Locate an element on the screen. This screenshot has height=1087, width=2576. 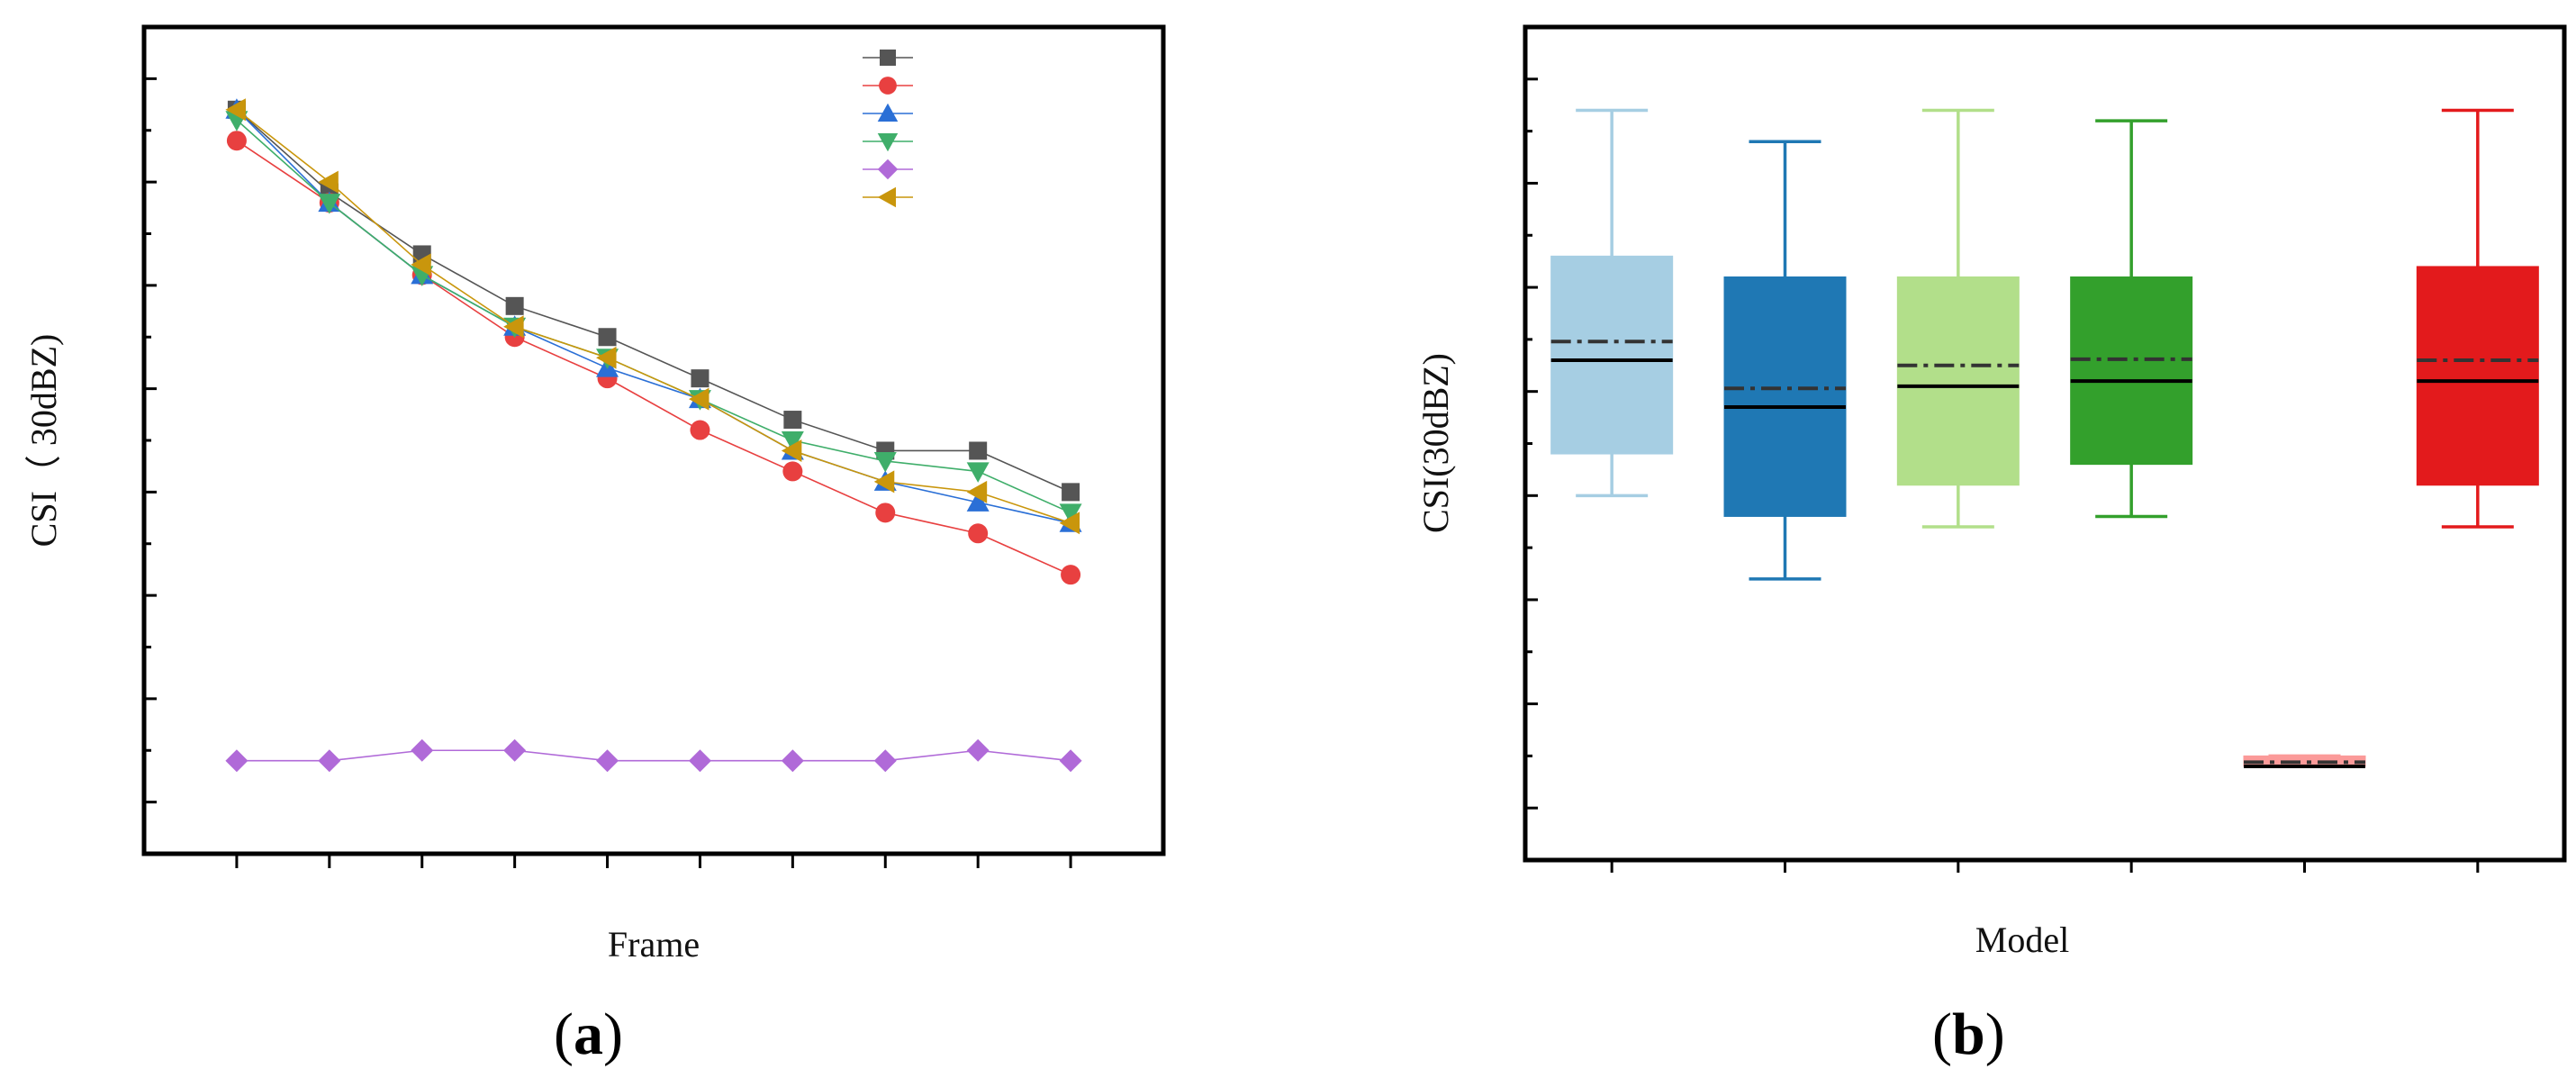
box-swin is located at coordinates (2304, 761).